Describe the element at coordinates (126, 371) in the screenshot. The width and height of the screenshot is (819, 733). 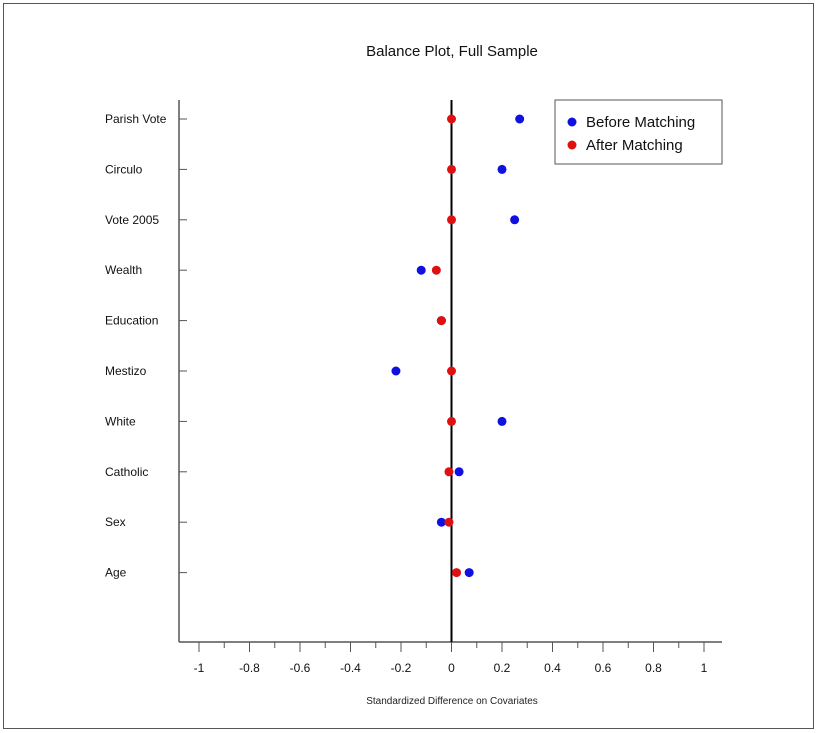
I see `y-tick-label: Mestizo` at that location.